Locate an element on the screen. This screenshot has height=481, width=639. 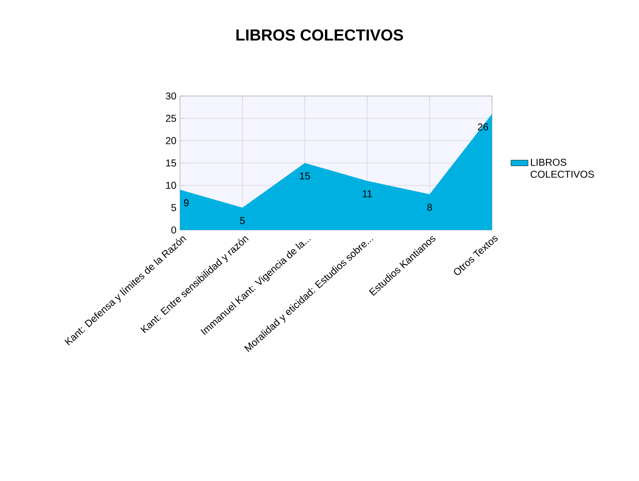
data-label: 15 is located at coordinates (305, 176).